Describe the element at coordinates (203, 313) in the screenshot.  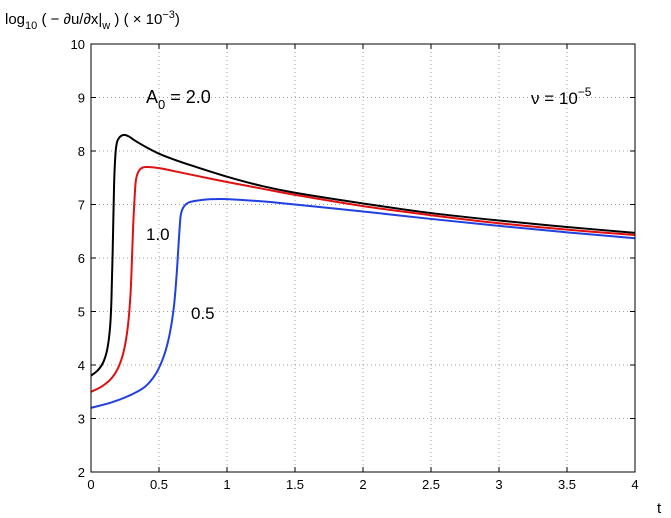
I see `annotation-label-0-5: 0.5` at that location.